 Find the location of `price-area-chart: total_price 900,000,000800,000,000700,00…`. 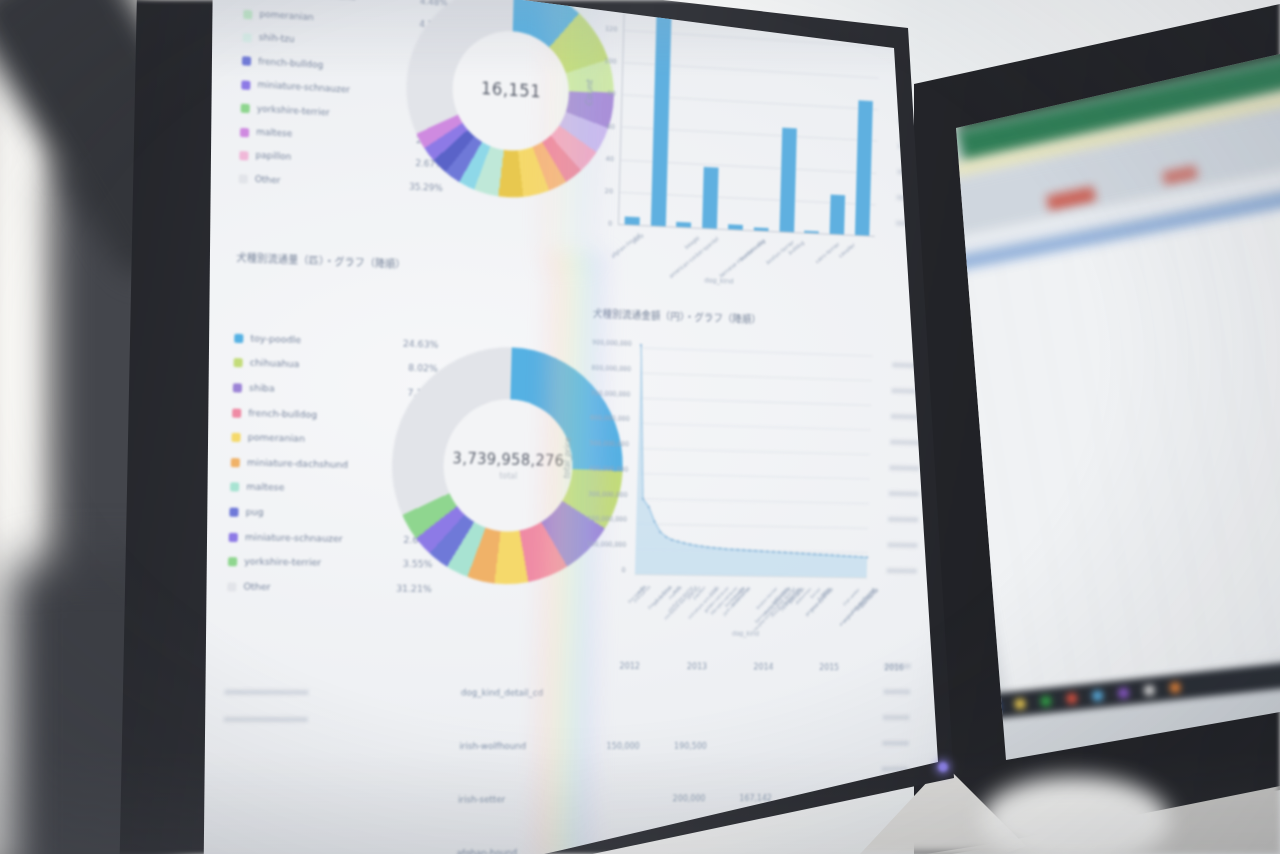

price-area-chart: total_price 900,000,000800,000,000700,00… is located at coordinates (718, 498).